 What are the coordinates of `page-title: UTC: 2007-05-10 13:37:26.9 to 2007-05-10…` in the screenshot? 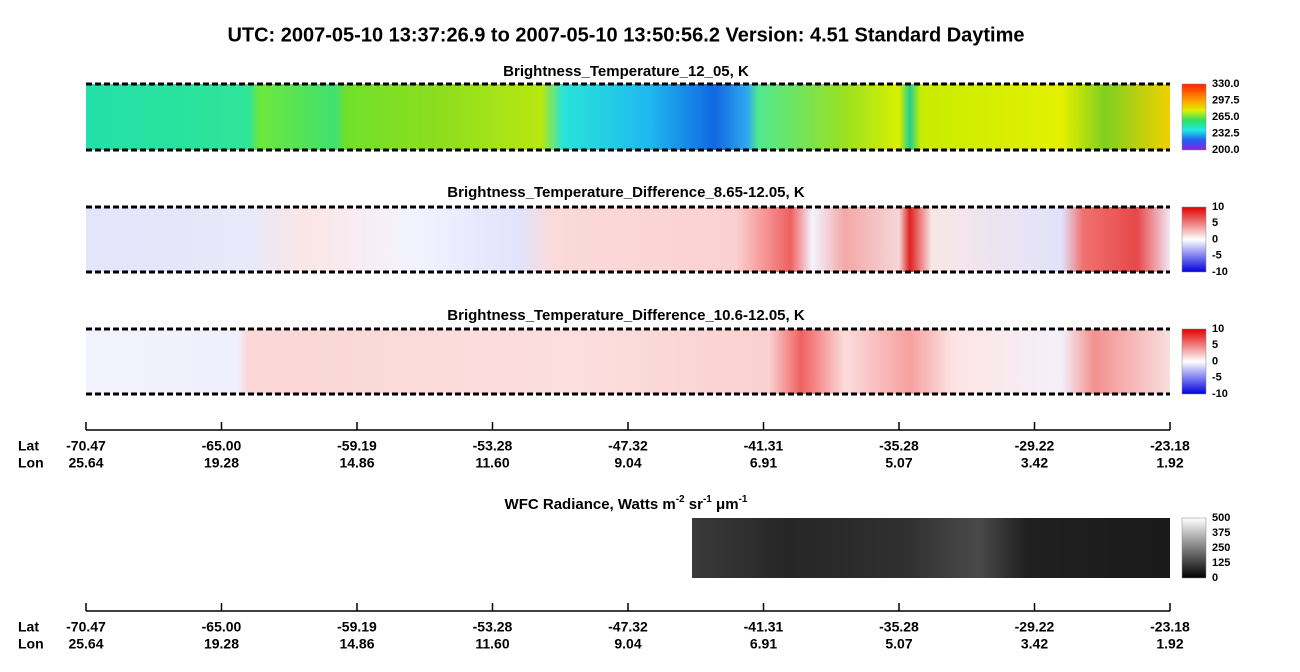 It's located at (625, 35).